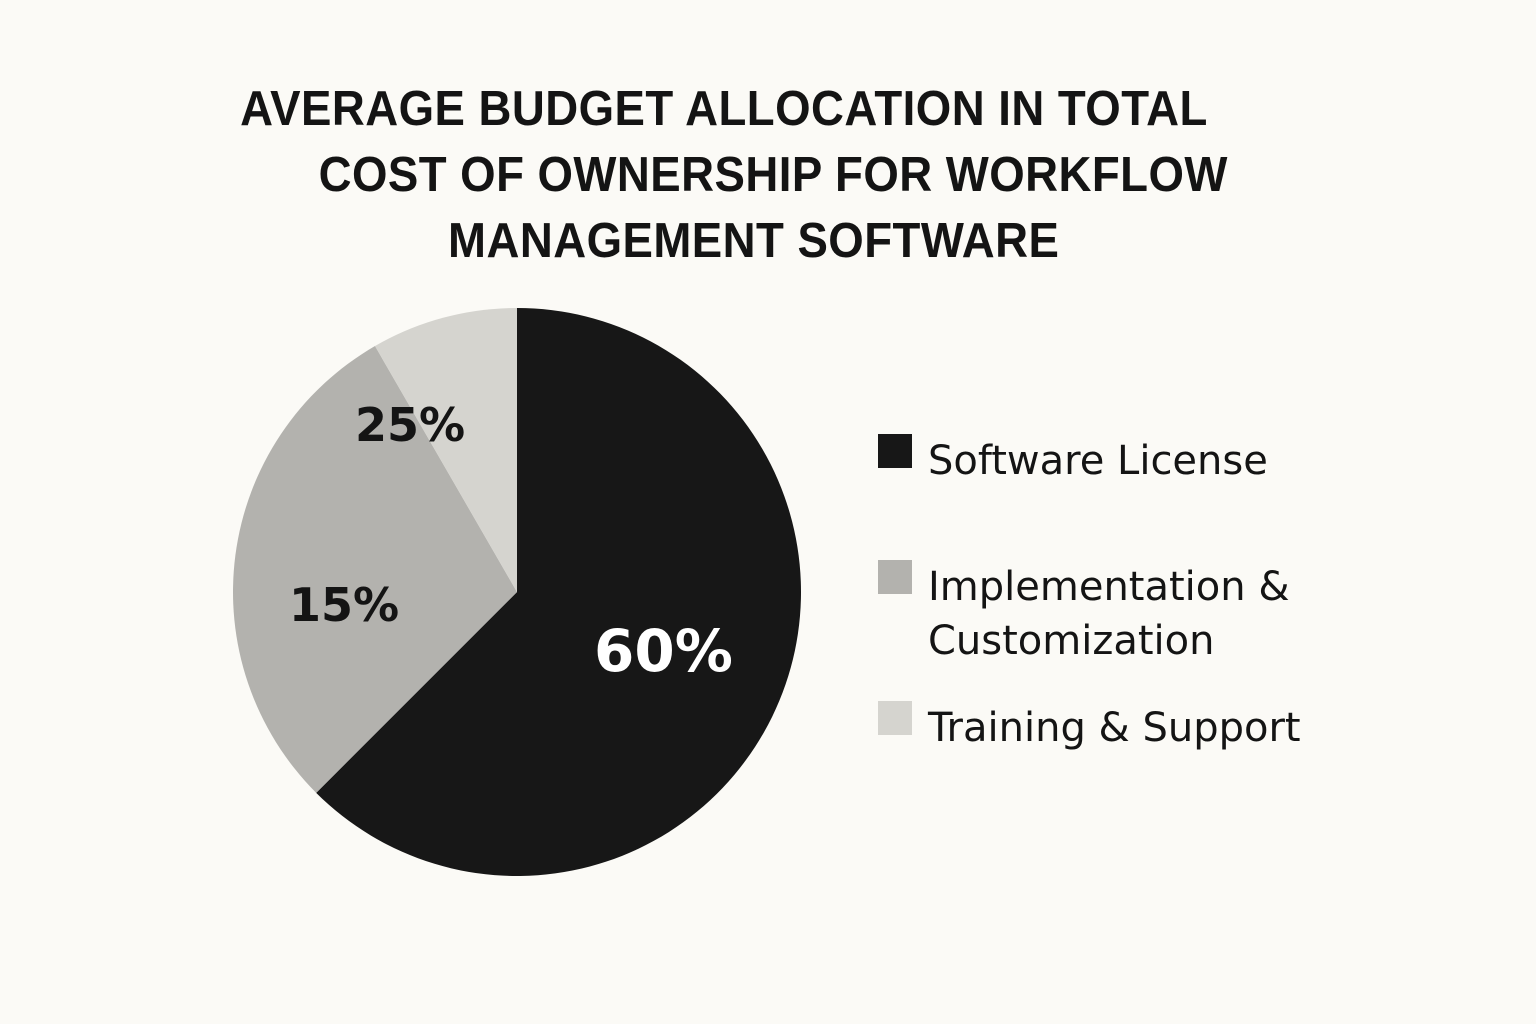 Image resolution: width=1536 pixels, height=1024 pixels. What do you see at coordinates (895, 451) in the screenshot?
I see `legend-swatch-software-license` at bounding box center [895, 451].